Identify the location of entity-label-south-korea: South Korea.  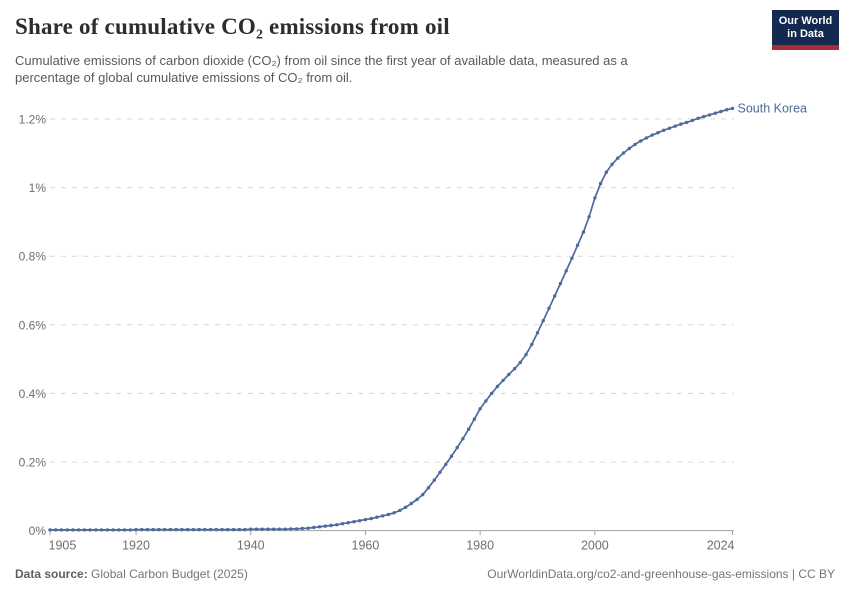
(773, 108).